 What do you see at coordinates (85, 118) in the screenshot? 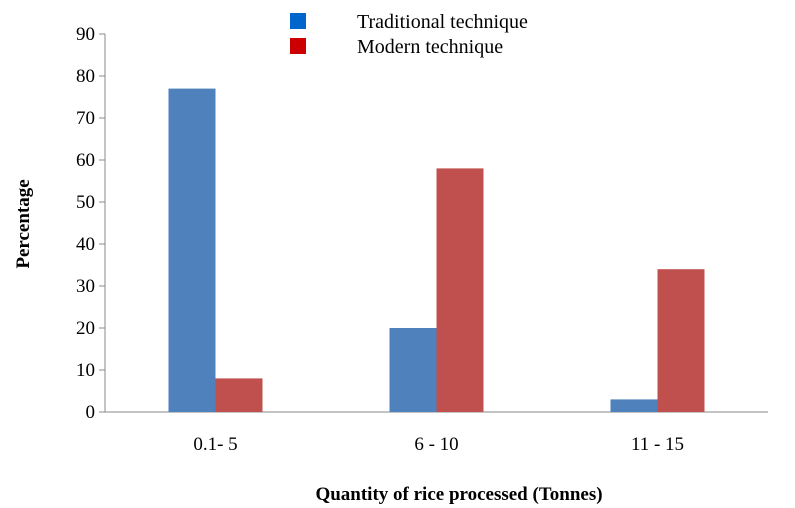
I see `y-tick-label: 70` at bounding box center [85, 118].